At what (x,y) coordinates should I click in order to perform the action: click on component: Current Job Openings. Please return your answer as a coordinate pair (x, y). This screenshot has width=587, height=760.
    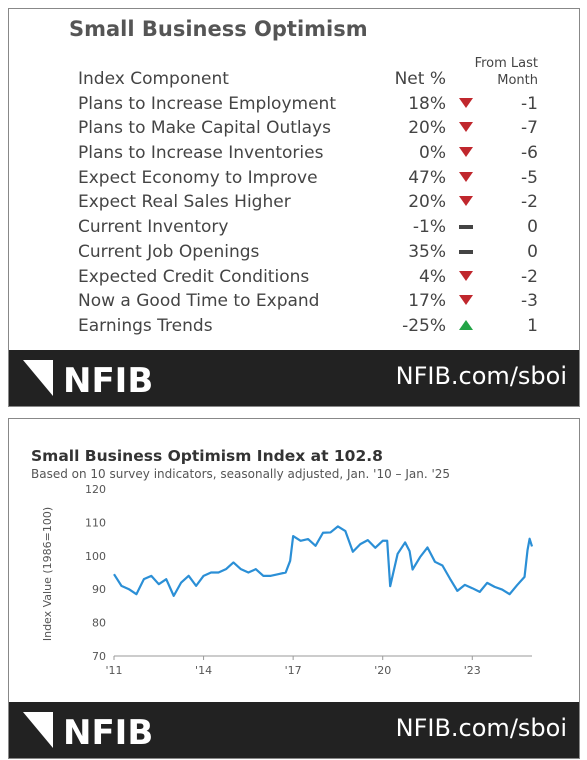
    Looking at the image, I should click on (169, 251).